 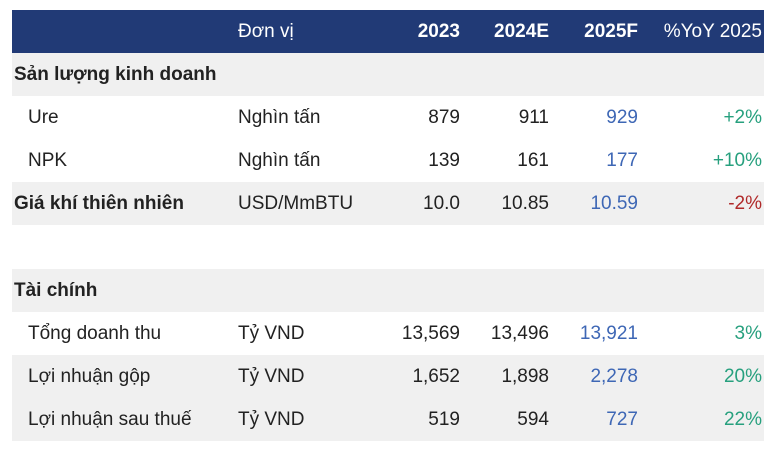 I want to click on row-label: Lợi nhuận sau thuế, so click(x=110, y=419).